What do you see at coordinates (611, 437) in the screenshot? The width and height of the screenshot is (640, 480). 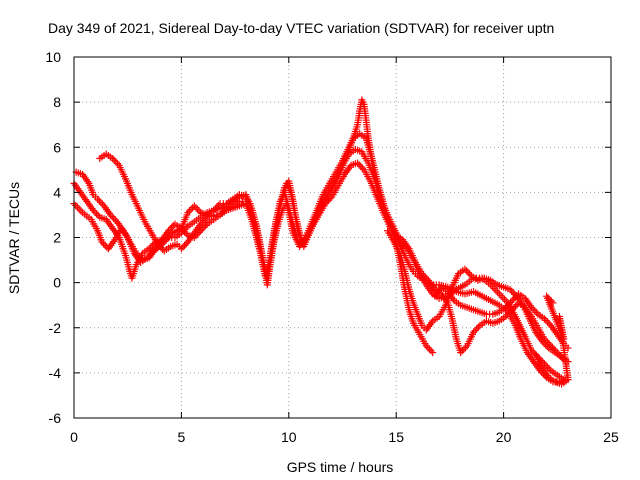 I see `x-tick-label: 25` at bounding box center [611, 437].